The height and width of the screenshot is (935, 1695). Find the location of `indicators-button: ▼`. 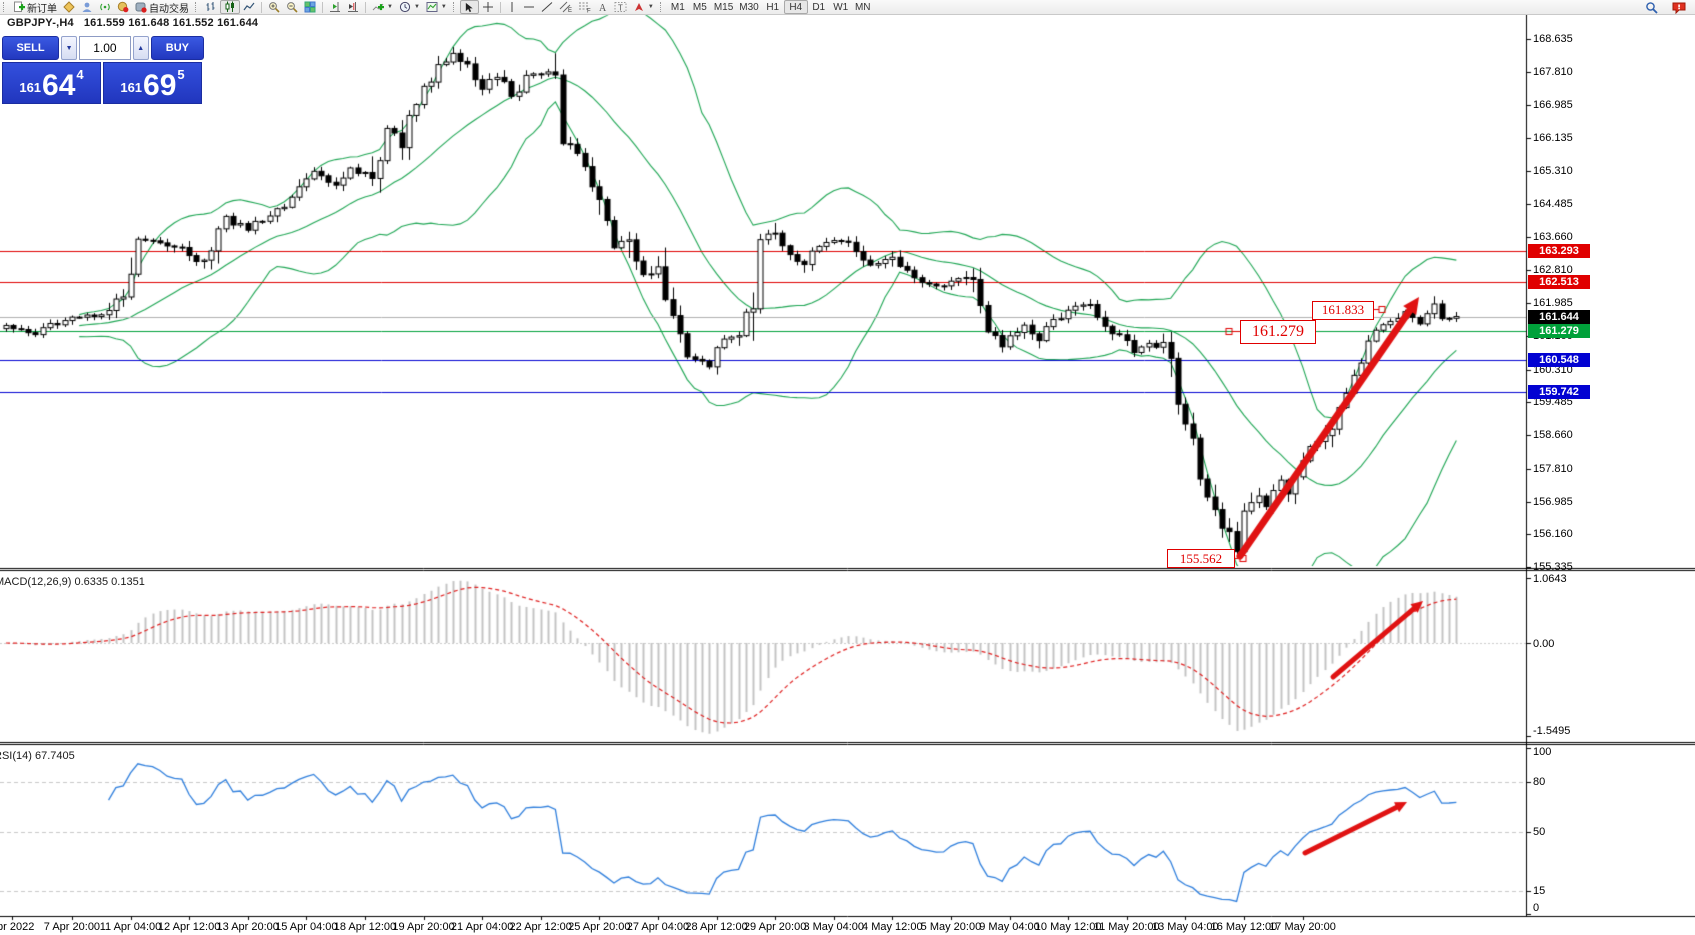

indicators-button: ▼ is located at coordinates (382, 7).